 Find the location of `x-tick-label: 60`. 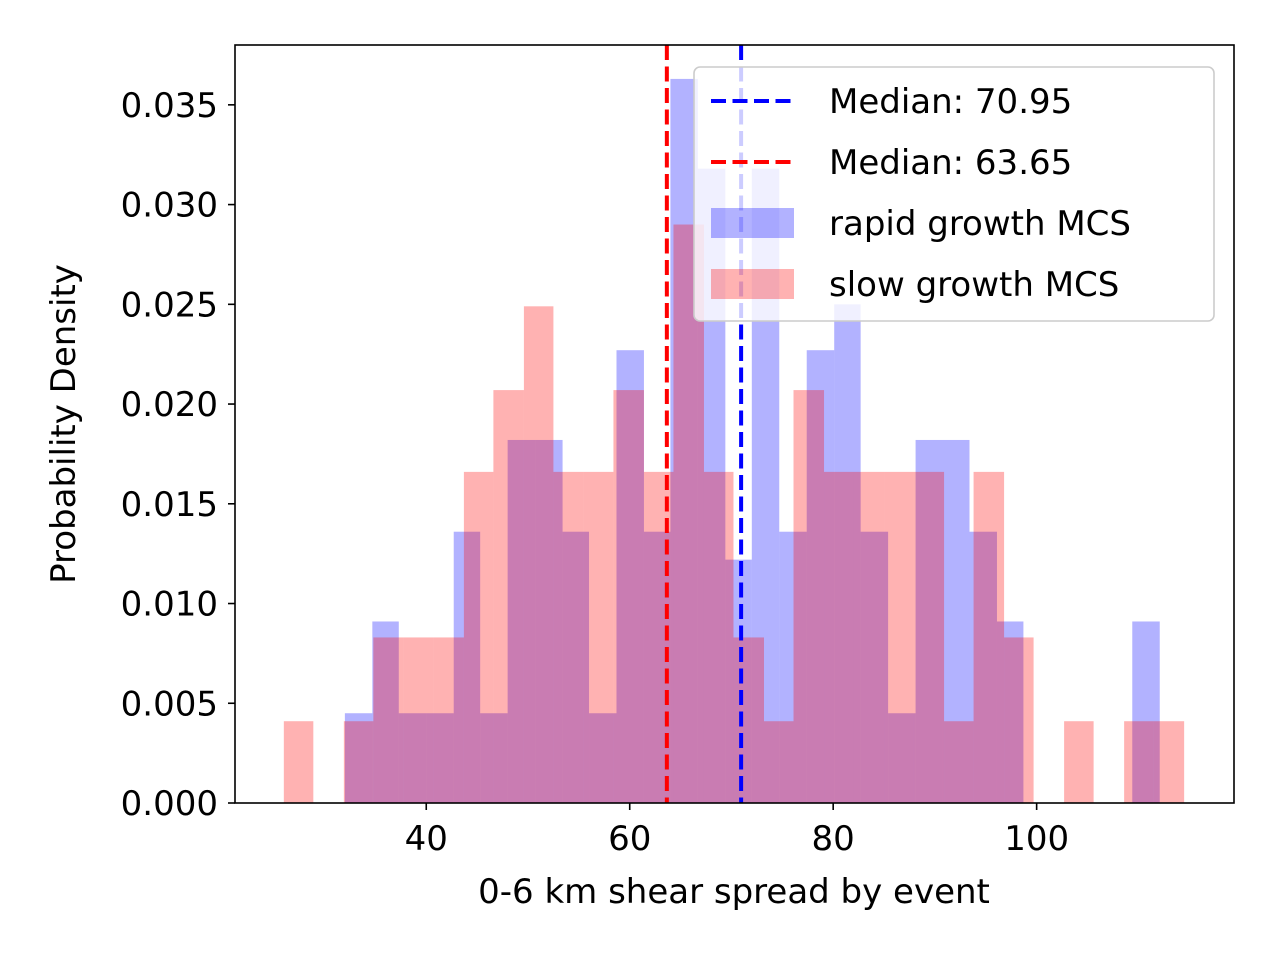

x-tick-label: 60 is located at coordinates (629, 839).